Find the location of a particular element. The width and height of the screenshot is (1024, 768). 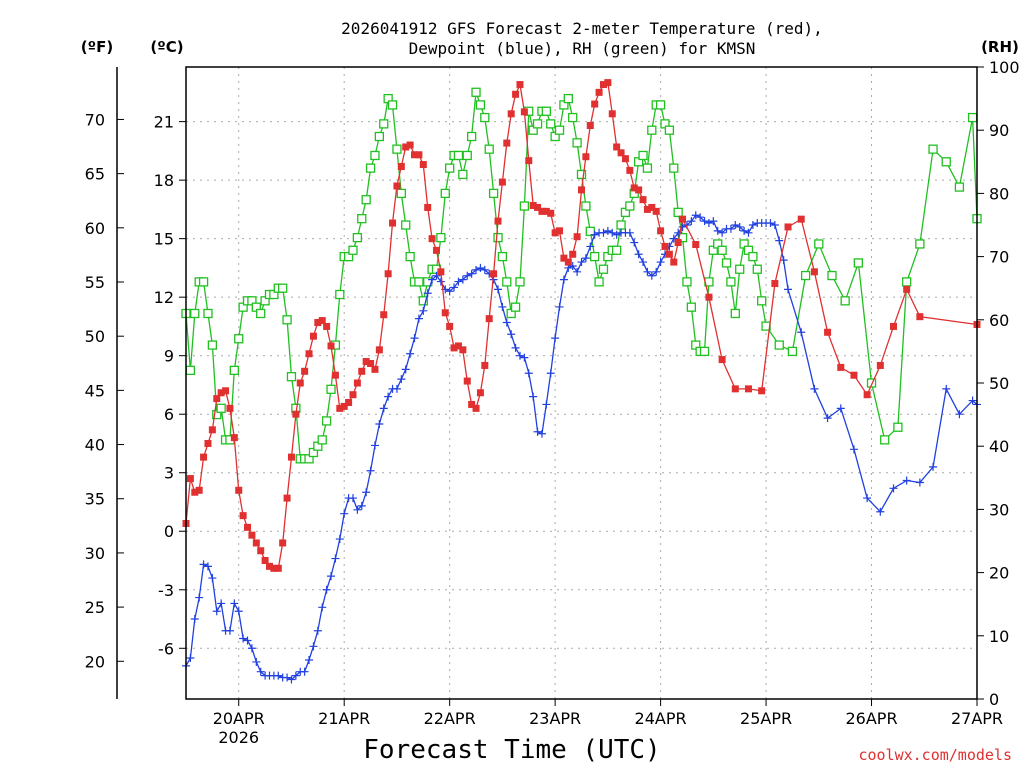

fahrenheit-tick-label: 30 is located at coordinates (95, 553).